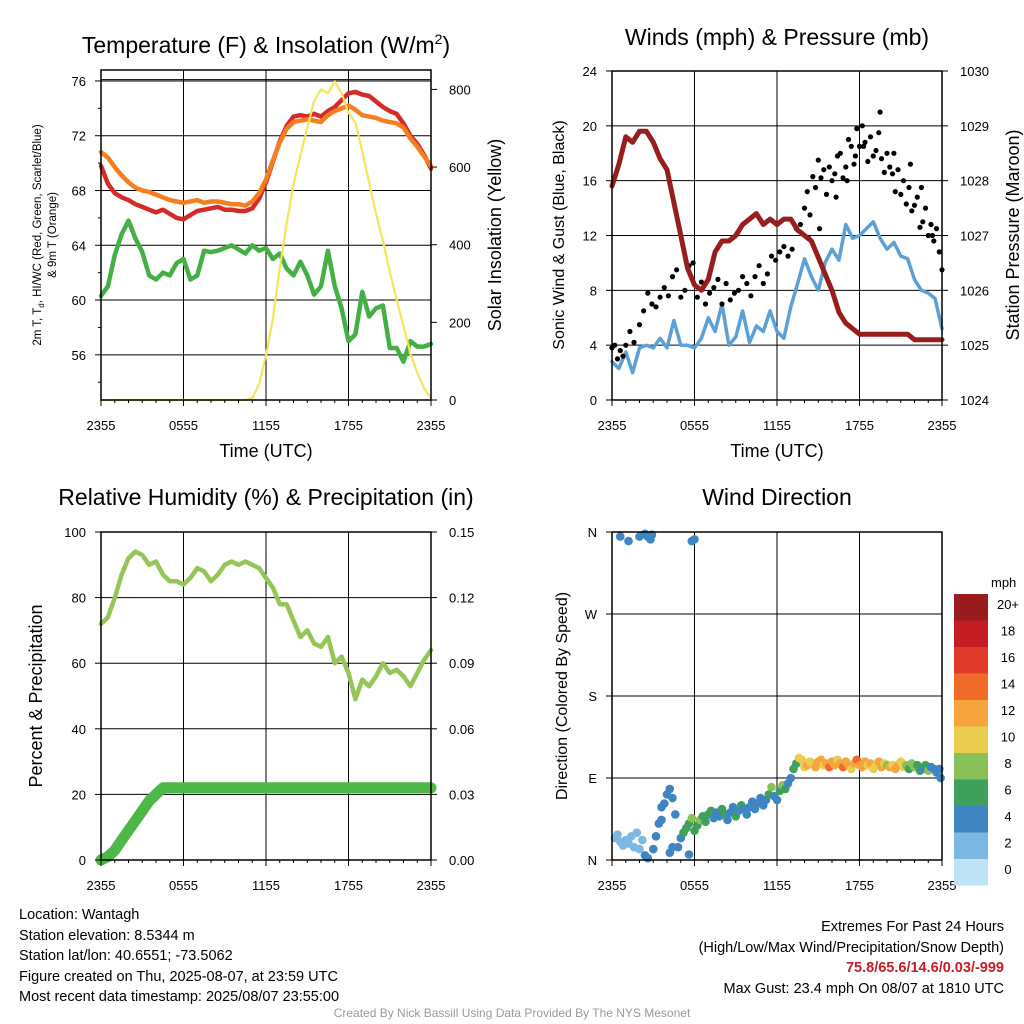 The height and width of the screenshot is (1024, 1024). What do you see at coordinates (266, 625) in the screenshot?
I see `series-line-rh` at bounding box center [266, 625].